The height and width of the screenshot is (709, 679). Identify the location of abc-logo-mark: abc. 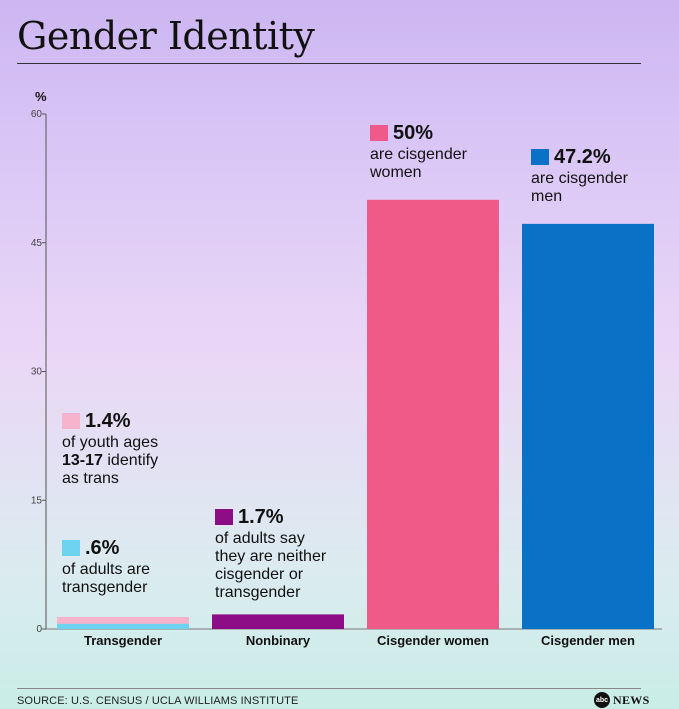
(602, 700).